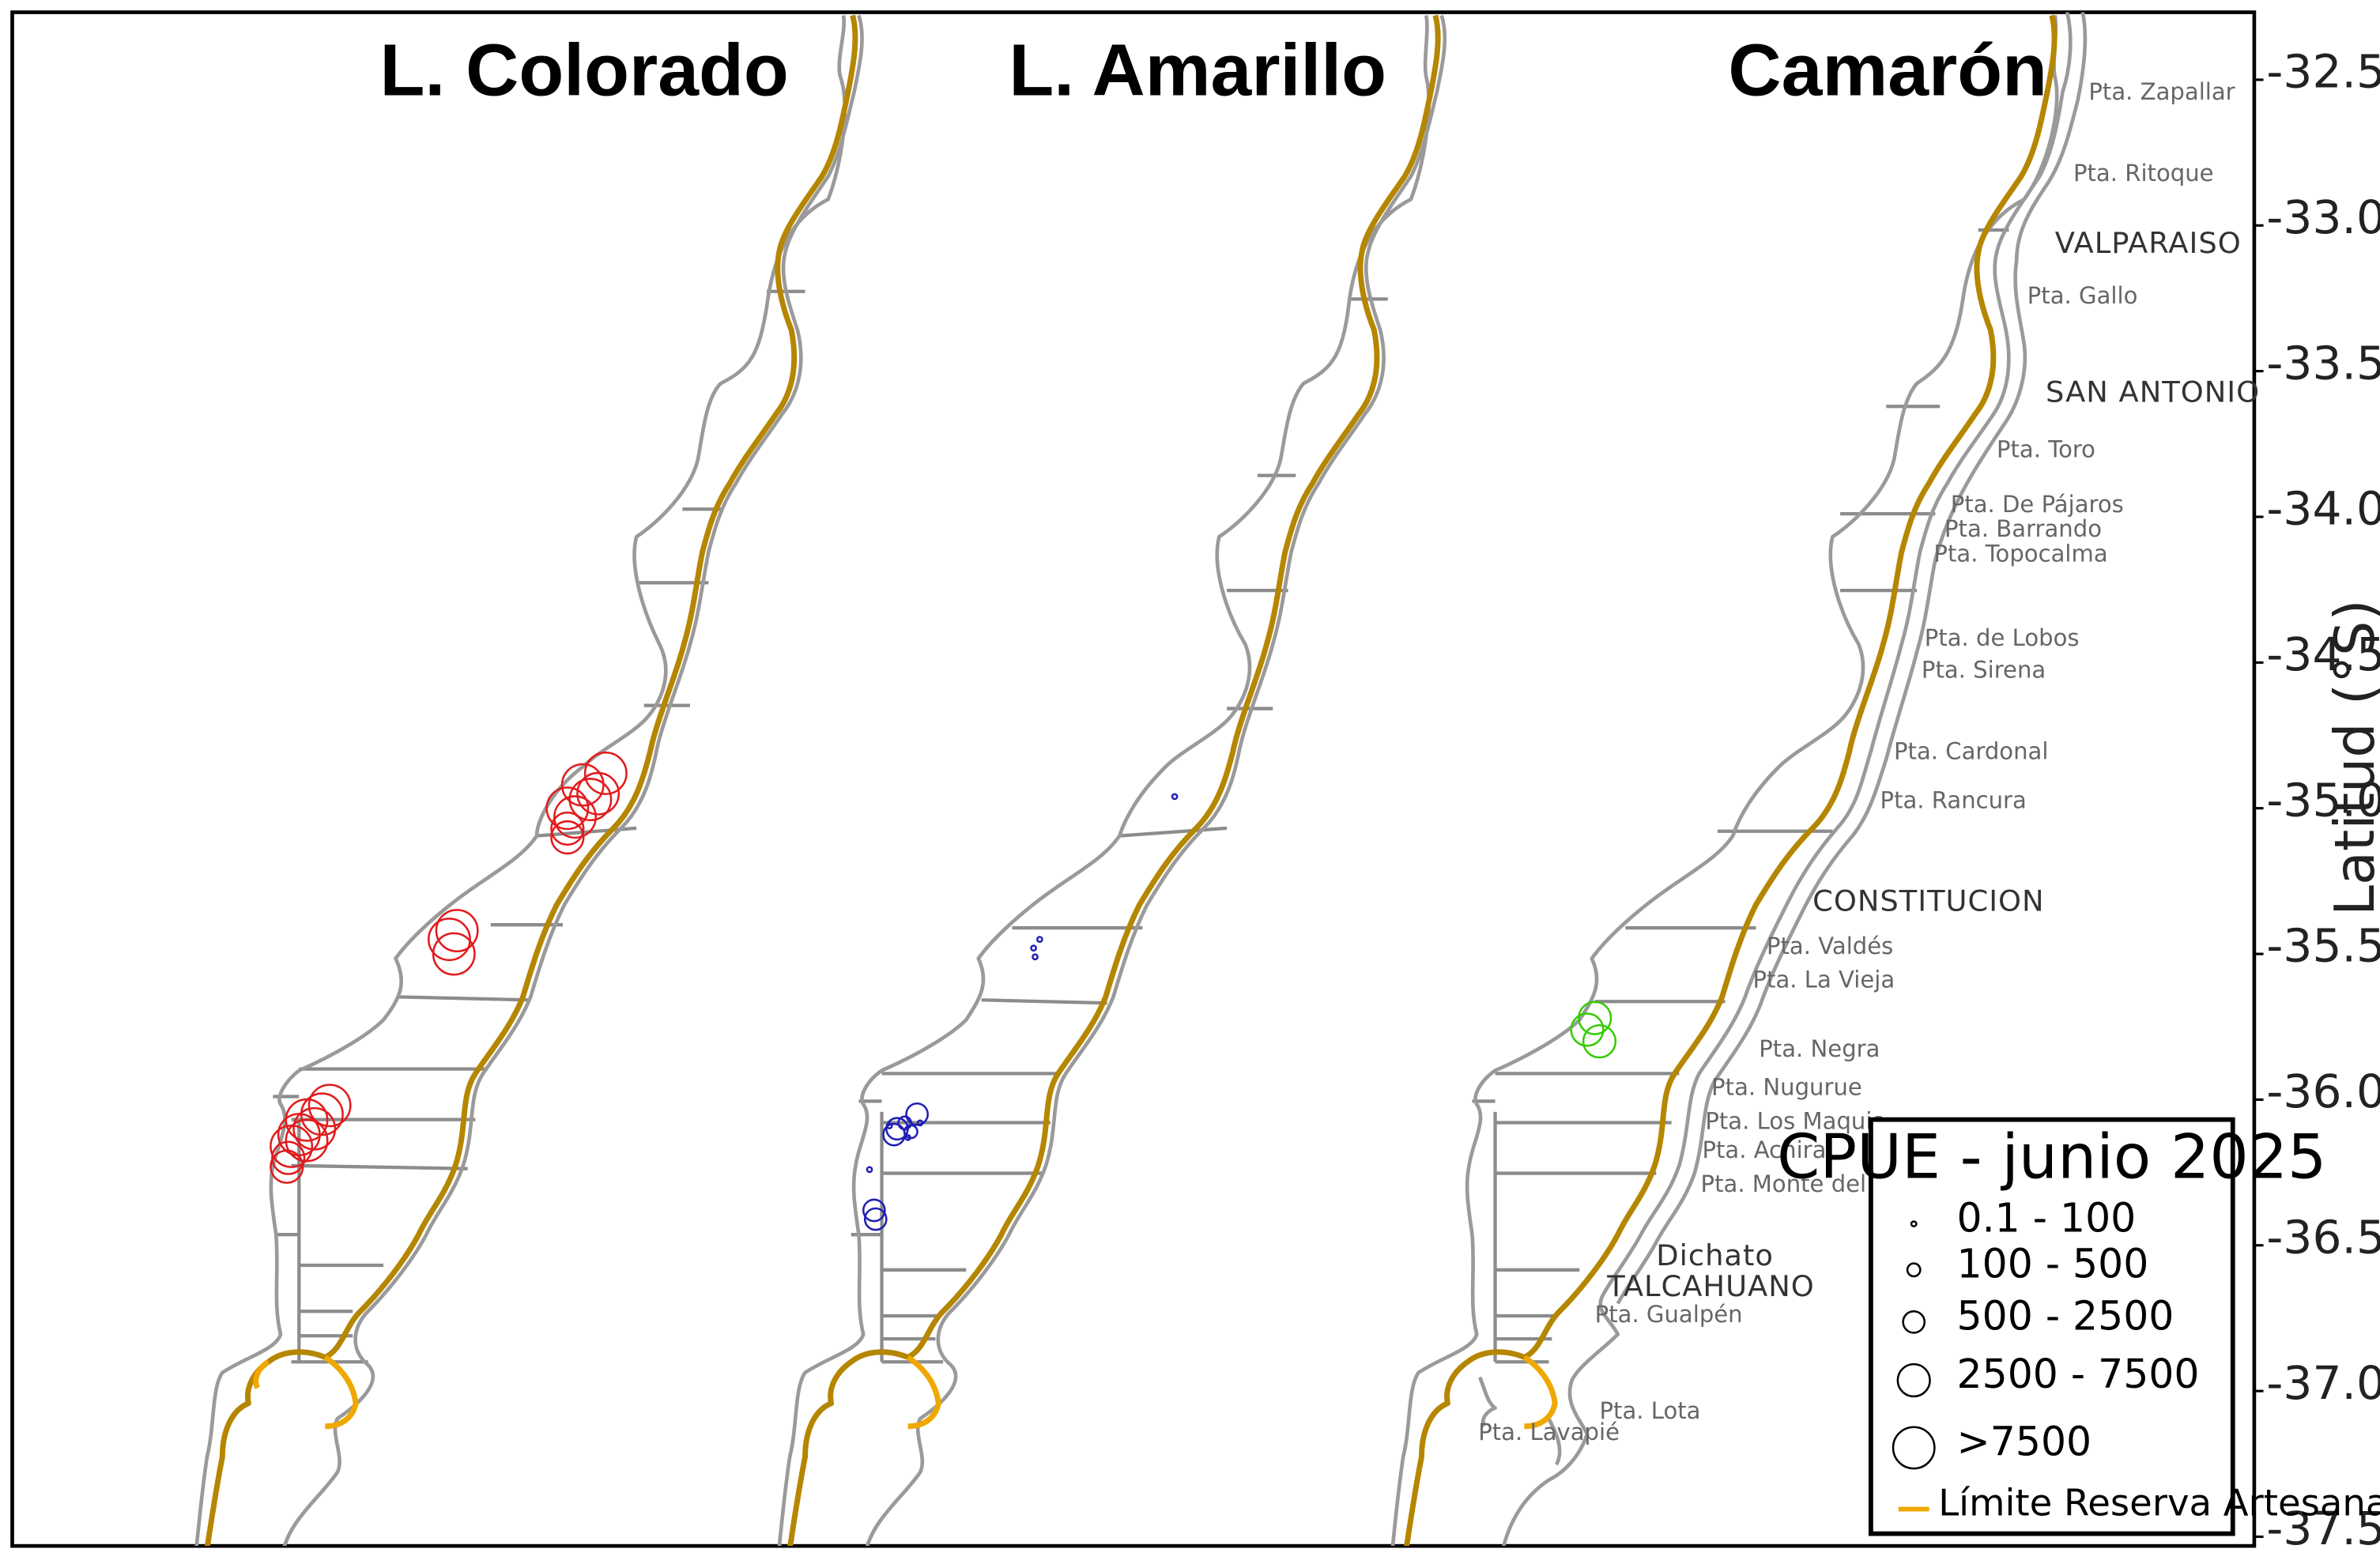  What do you see at coordinates (2159, 1502) in the screenshot?
I see `legend-limit-label: Límite Reserva Artesanal` at bounding box center [2159, 1502].